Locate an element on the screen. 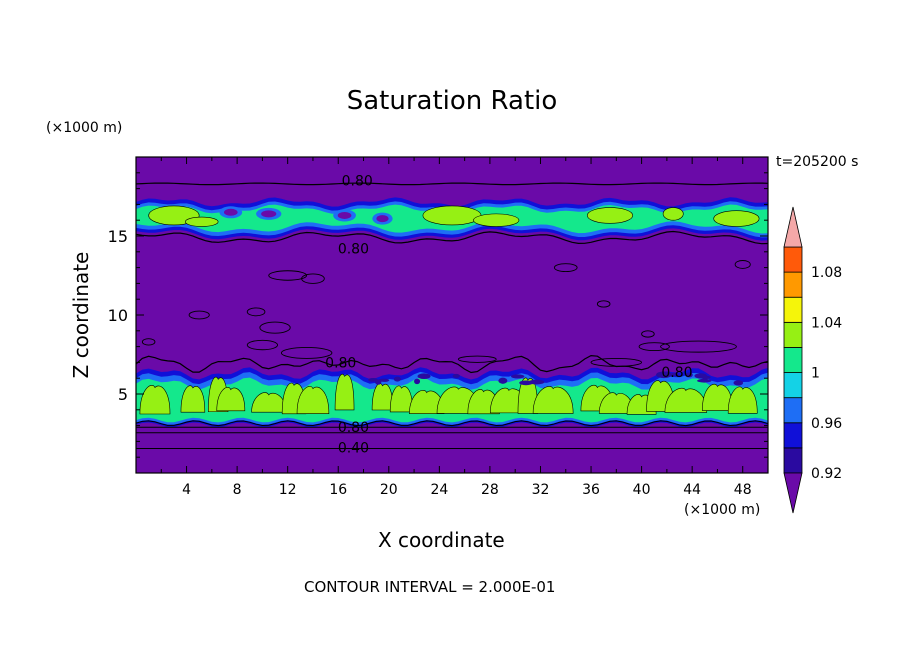 The height and width of the screenshot is (654, 904). colorbar-label: 1 is located at coordinates (815, 374).